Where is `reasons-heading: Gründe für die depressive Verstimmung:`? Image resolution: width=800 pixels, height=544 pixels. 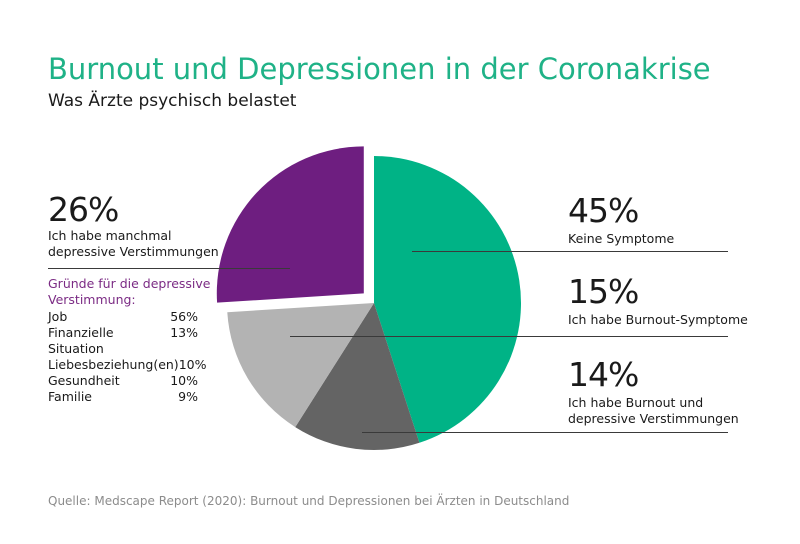
reasons-heading: Gründe für die depressive Verstimmung: is located at coordinates (129, 292).